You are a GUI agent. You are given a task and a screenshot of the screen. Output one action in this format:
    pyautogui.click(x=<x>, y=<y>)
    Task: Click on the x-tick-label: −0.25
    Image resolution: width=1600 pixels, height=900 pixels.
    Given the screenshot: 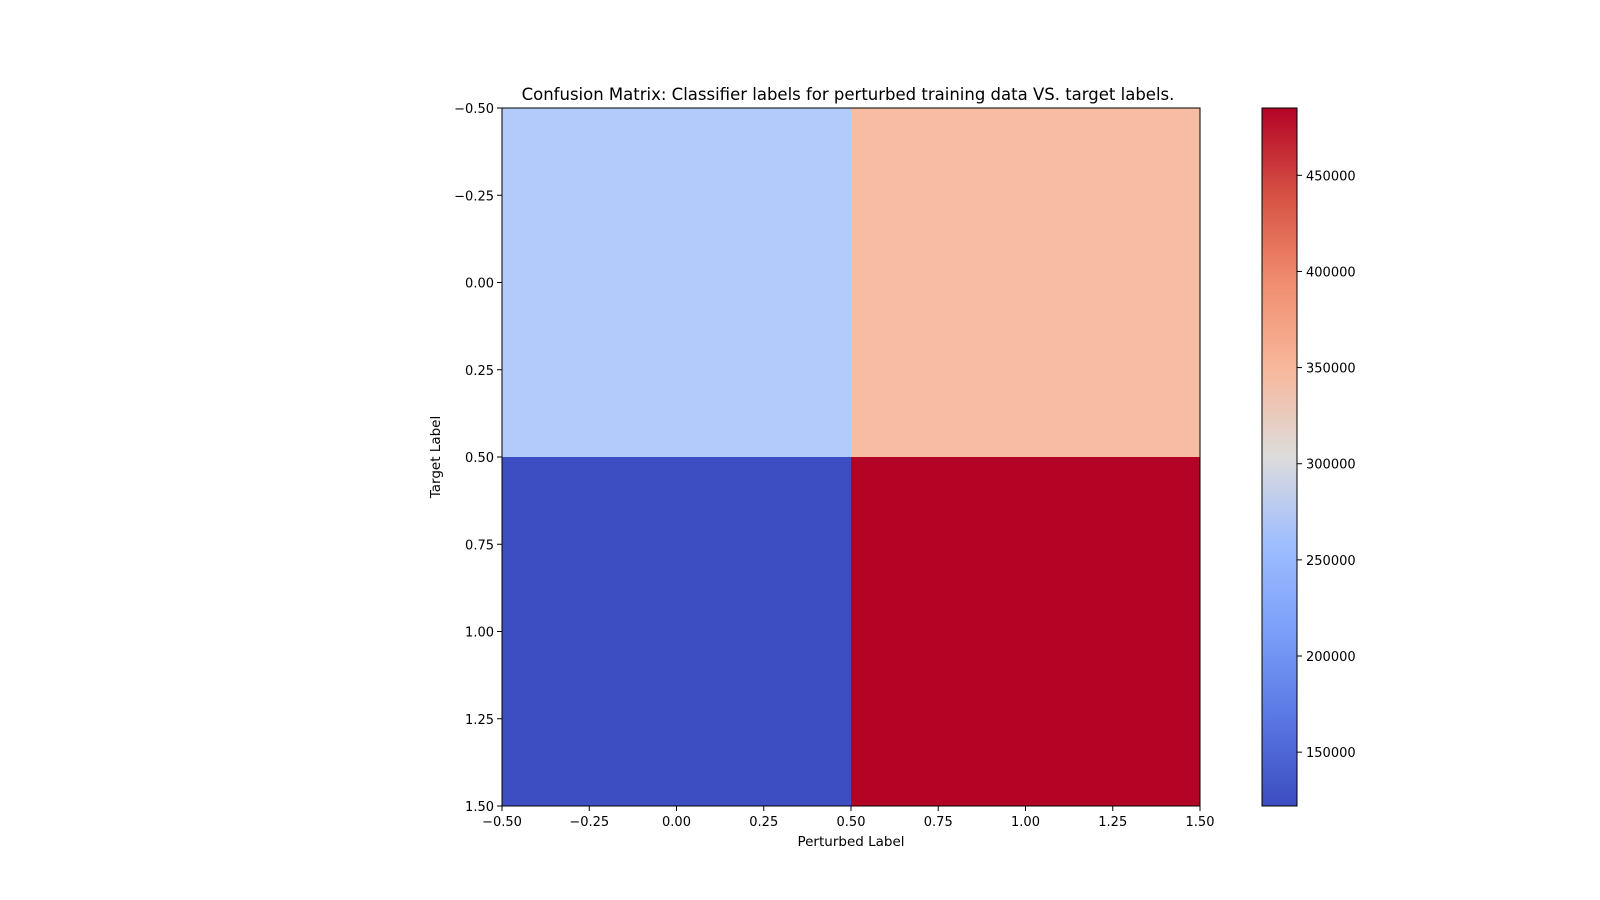 What is the action you would take?
    pyautogui.click(x=589, y=822)
    